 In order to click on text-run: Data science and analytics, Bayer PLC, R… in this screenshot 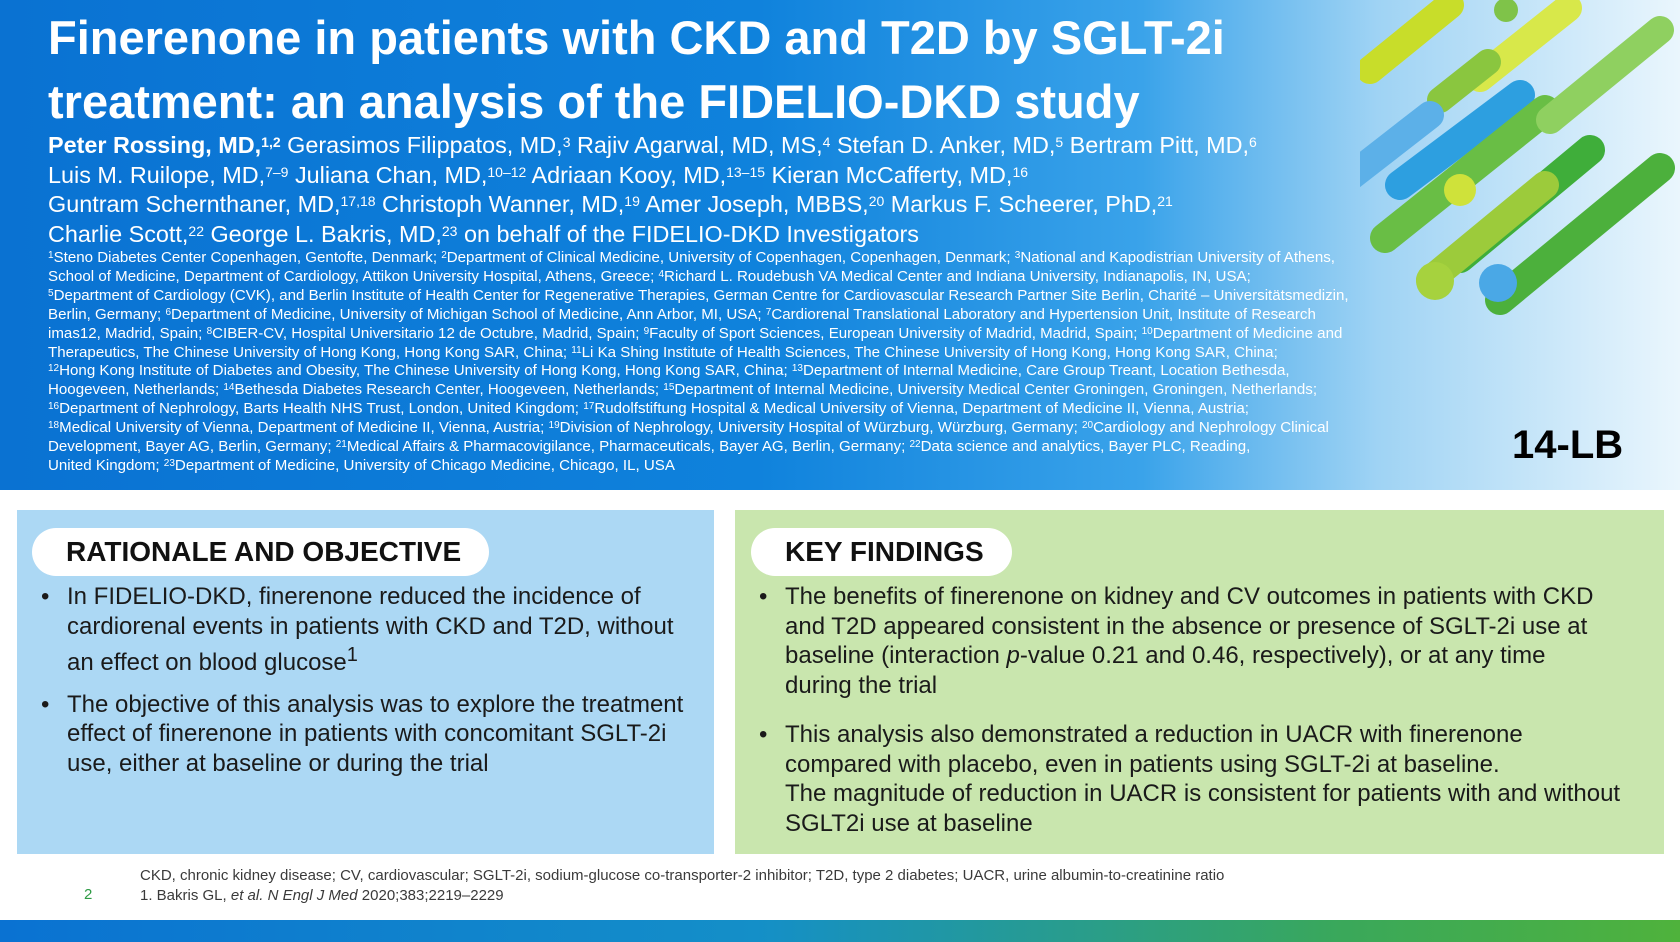, I will do `click(1085, 447)`.